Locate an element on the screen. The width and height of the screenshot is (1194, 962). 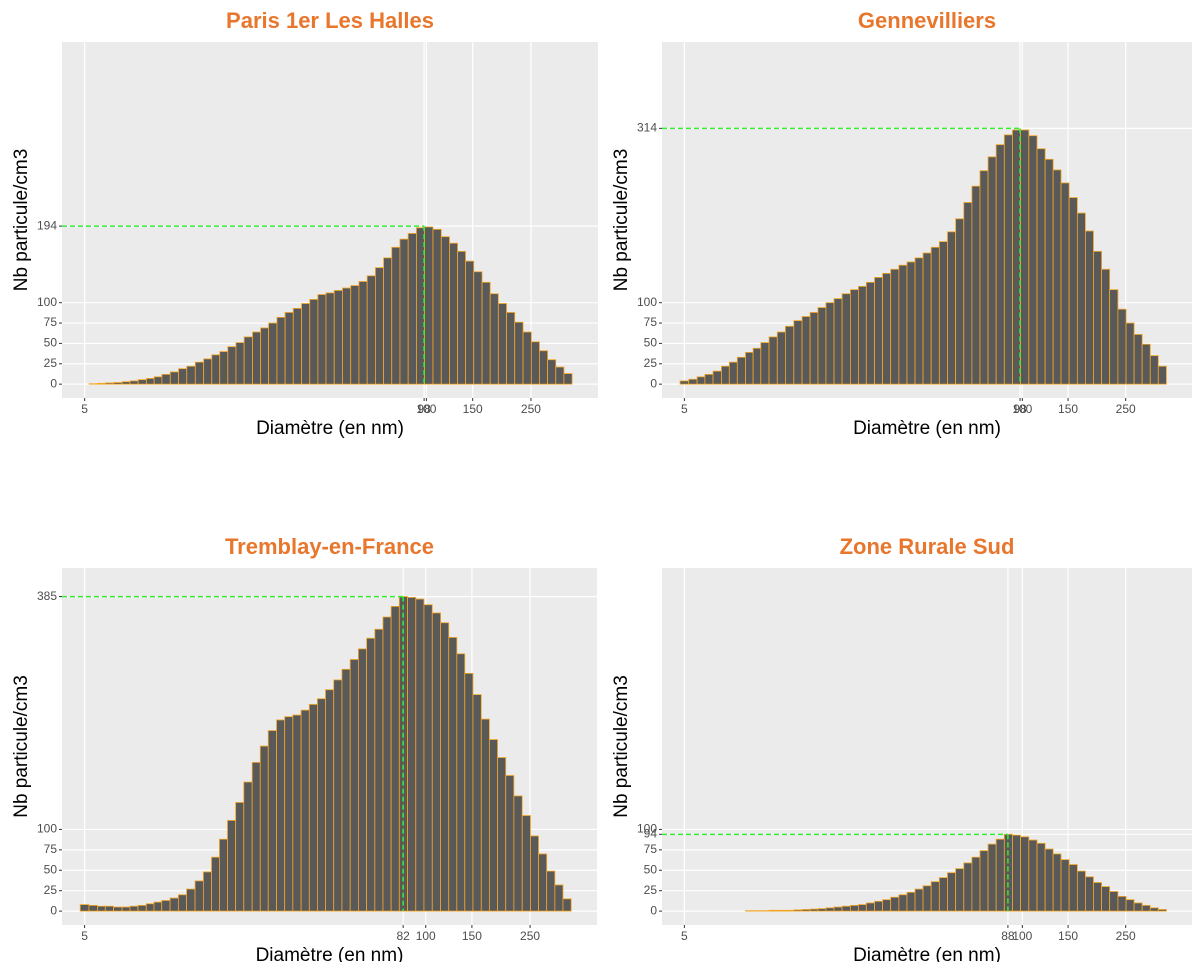
x-tick-label: 98 is located at coordinates (424, 409).